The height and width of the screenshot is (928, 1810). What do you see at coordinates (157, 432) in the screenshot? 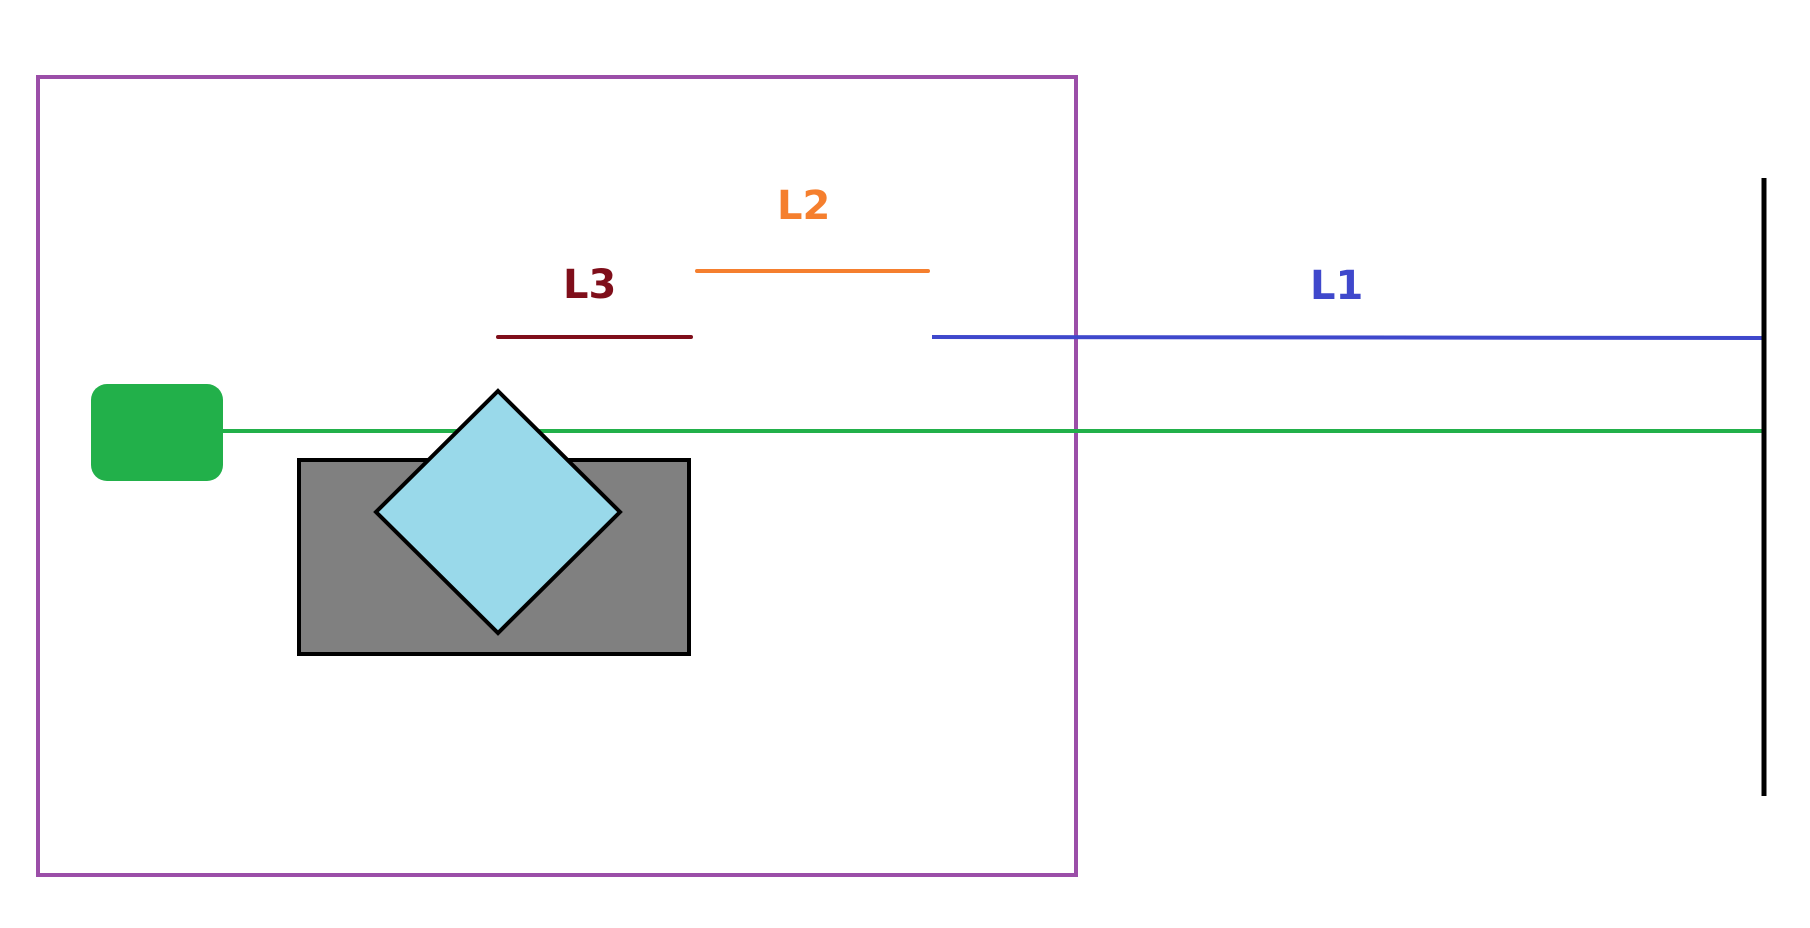
I see `green-source-block` at bounding box center [157, 432].